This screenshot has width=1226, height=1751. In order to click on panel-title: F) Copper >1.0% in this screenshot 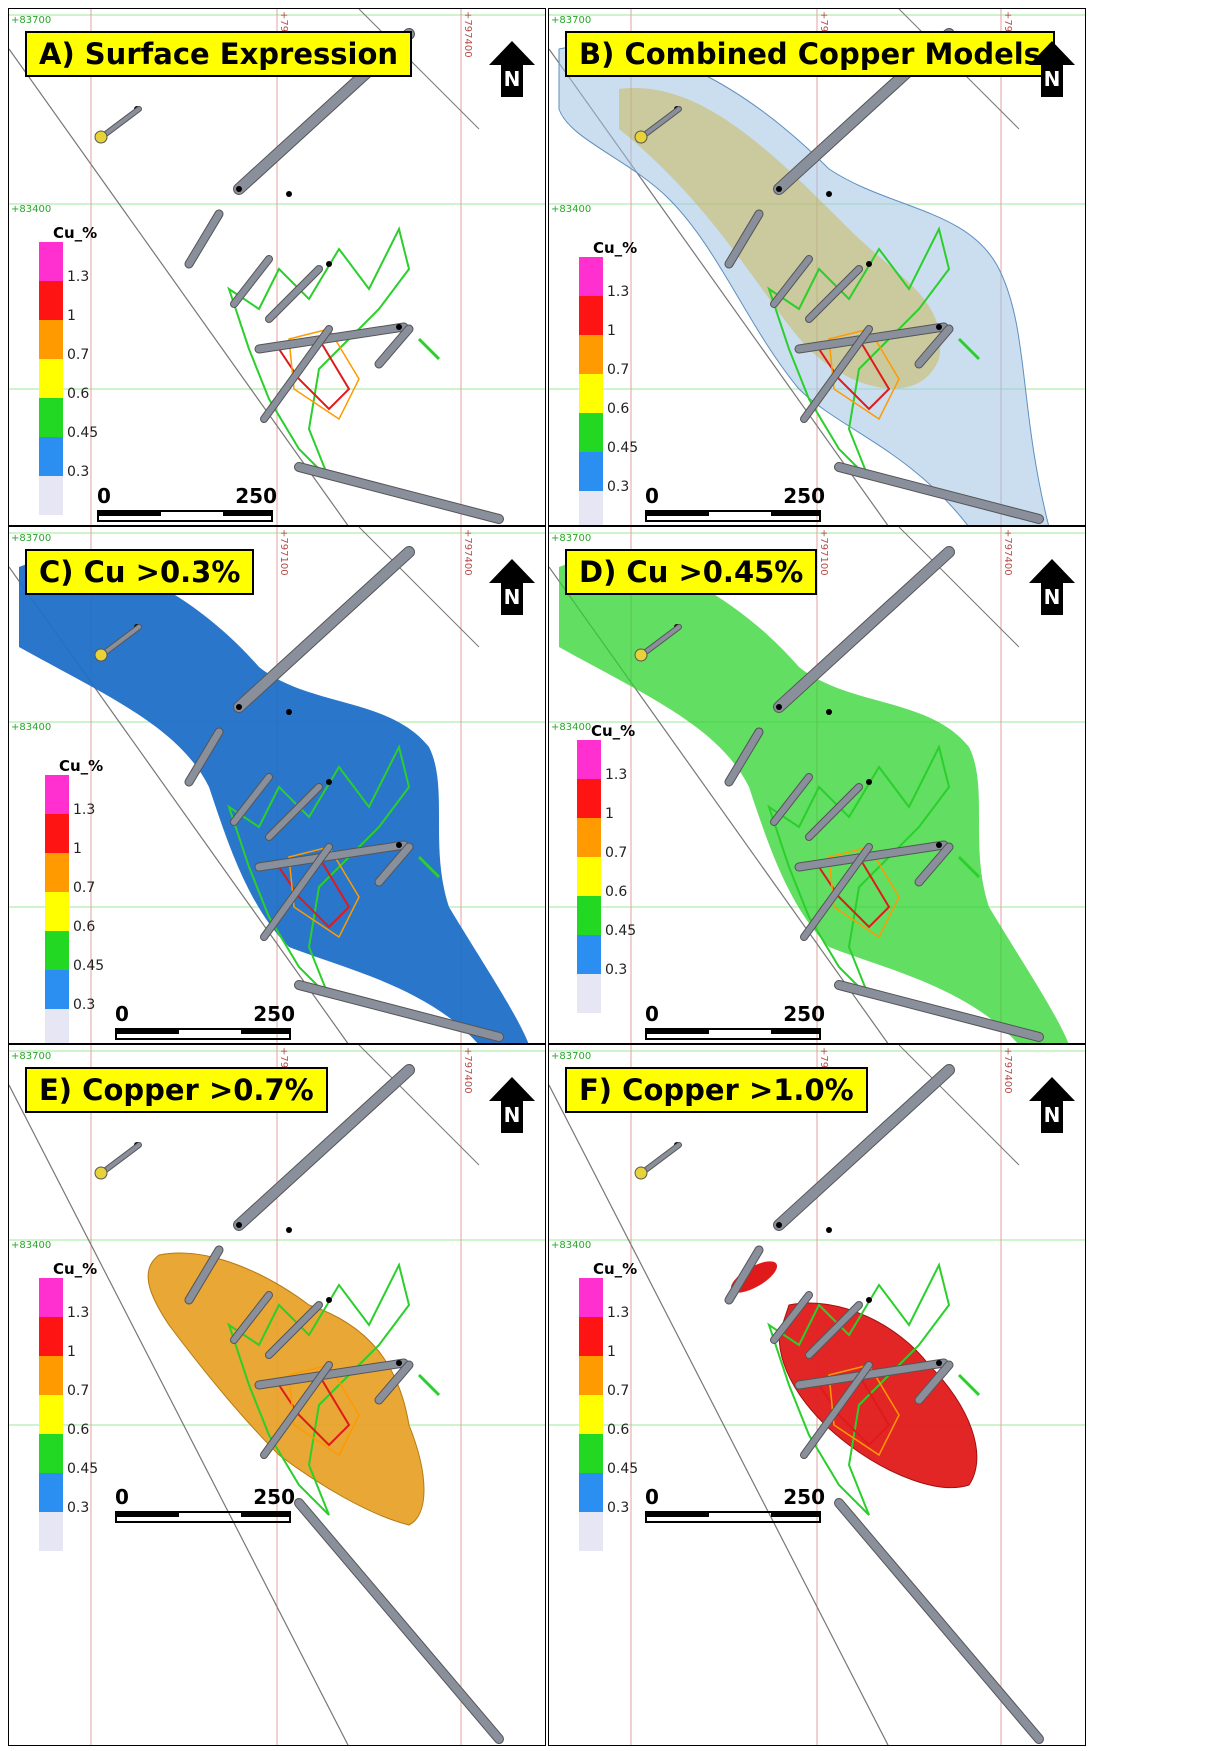, I will do `click(716, 1090)`.